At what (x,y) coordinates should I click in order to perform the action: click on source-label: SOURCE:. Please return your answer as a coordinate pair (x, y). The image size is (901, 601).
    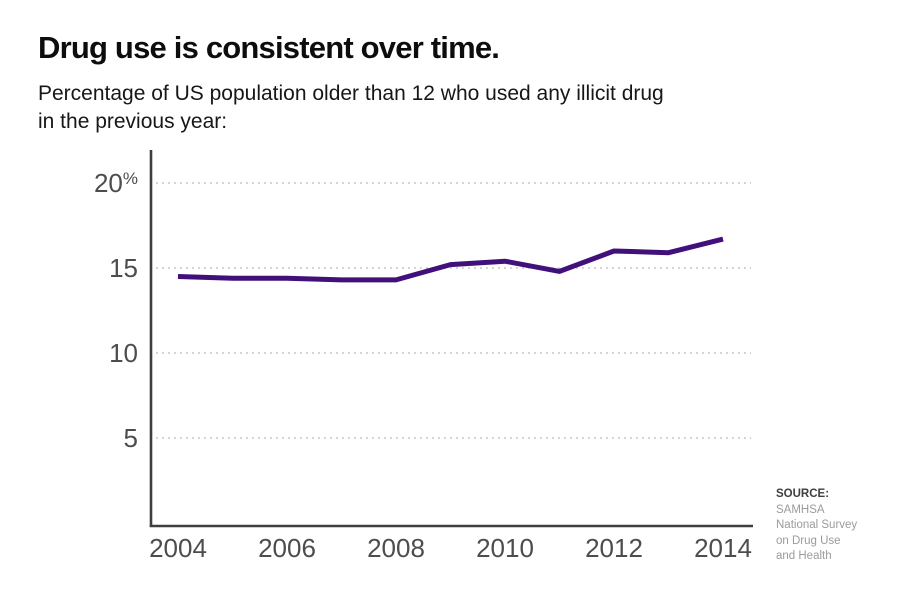
    Looking at the image, I should click on (803, 494).